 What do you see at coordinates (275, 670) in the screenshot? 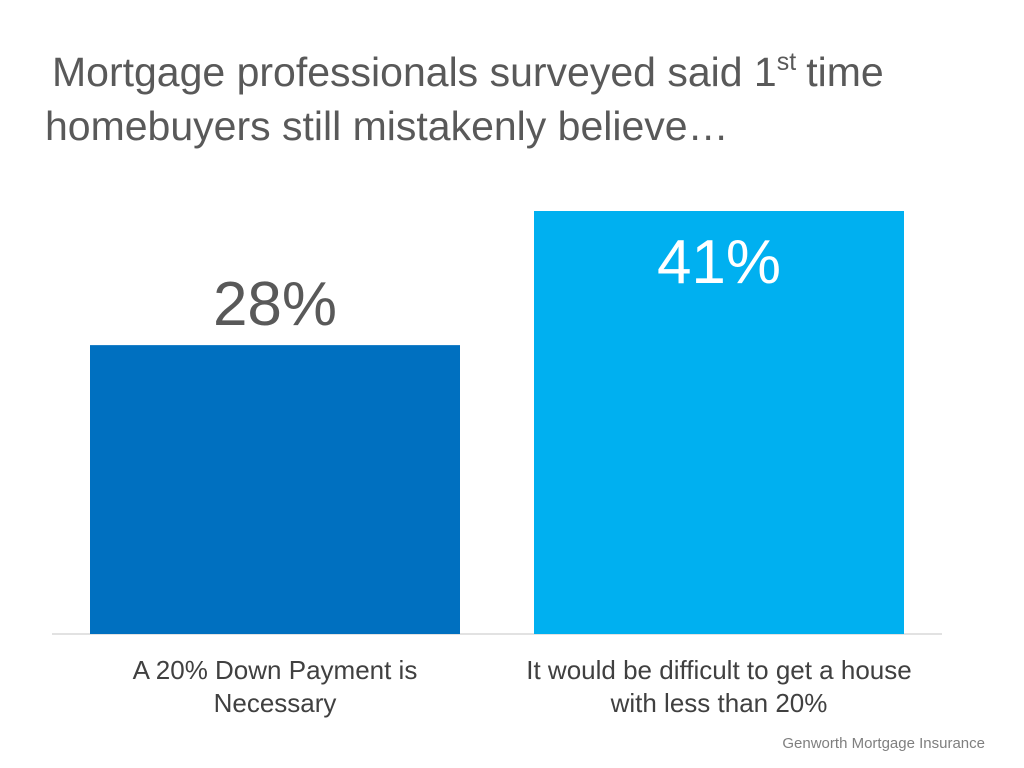
I see `x-tick-label: A 20% Down Payment is` at bounding box center [275, 670].